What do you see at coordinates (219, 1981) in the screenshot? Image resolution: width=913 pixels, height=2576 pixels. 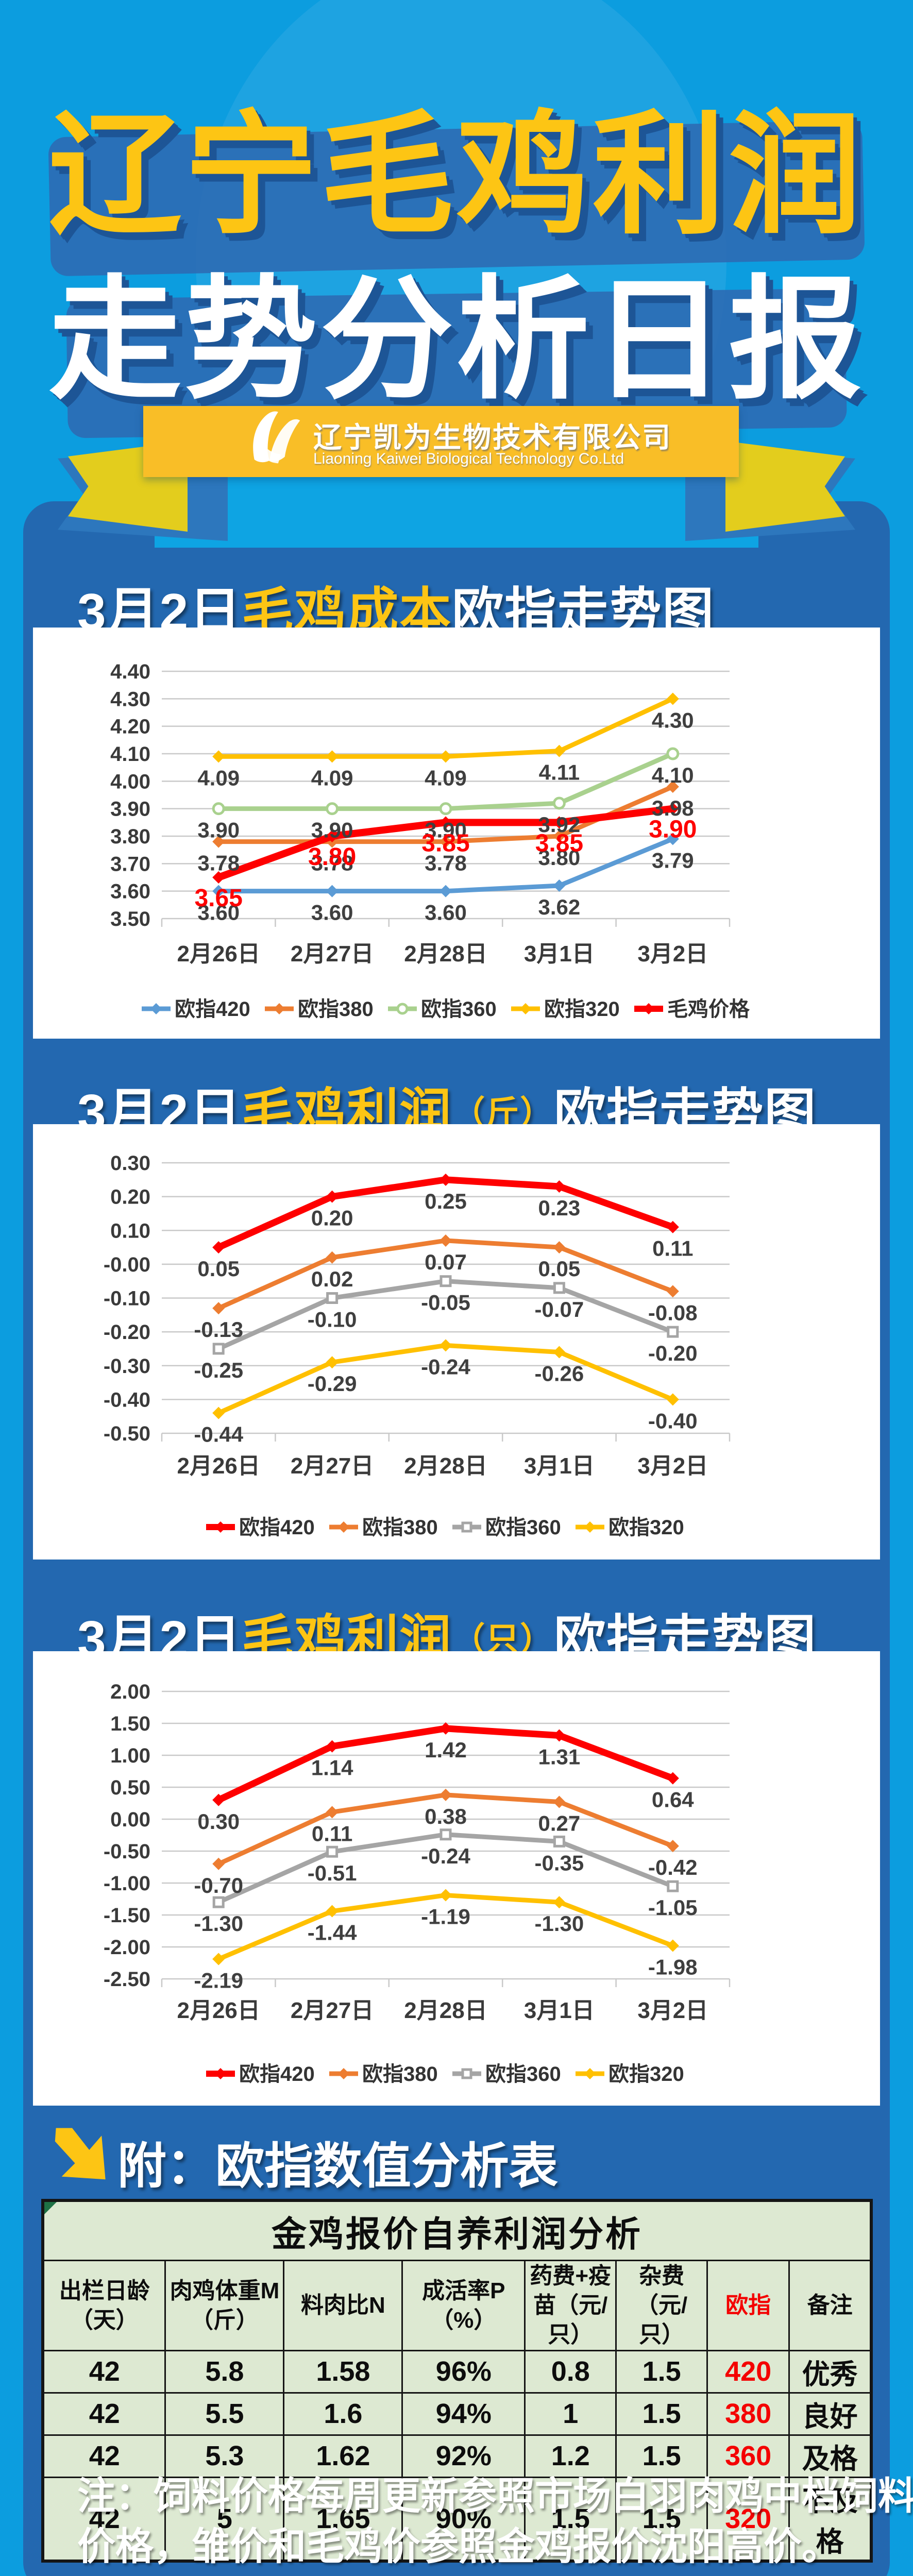 I see `svg-text: -2.19` at bounding box center [219, 1981].